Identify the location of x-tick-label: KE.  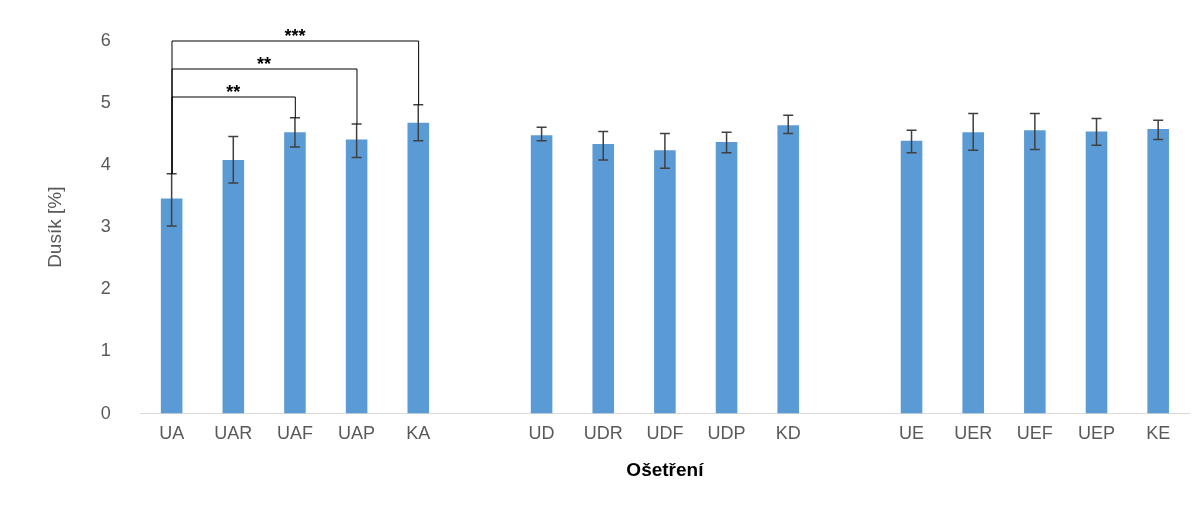
(1158, 433).